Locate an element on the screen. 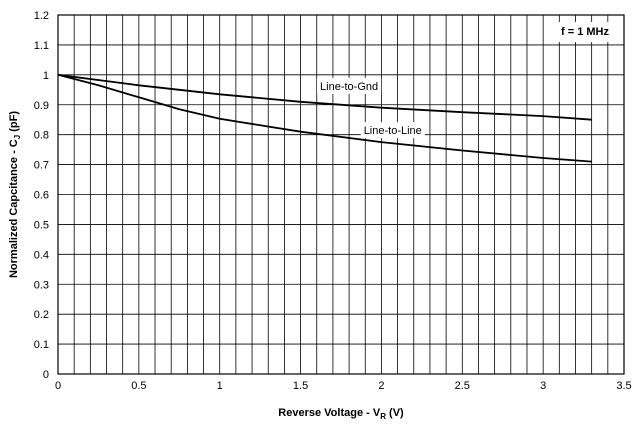 Image resolution: width=634 pixels, height=425 pixels. x-tick-label: 0.5 is located at coordinates (138, 386).